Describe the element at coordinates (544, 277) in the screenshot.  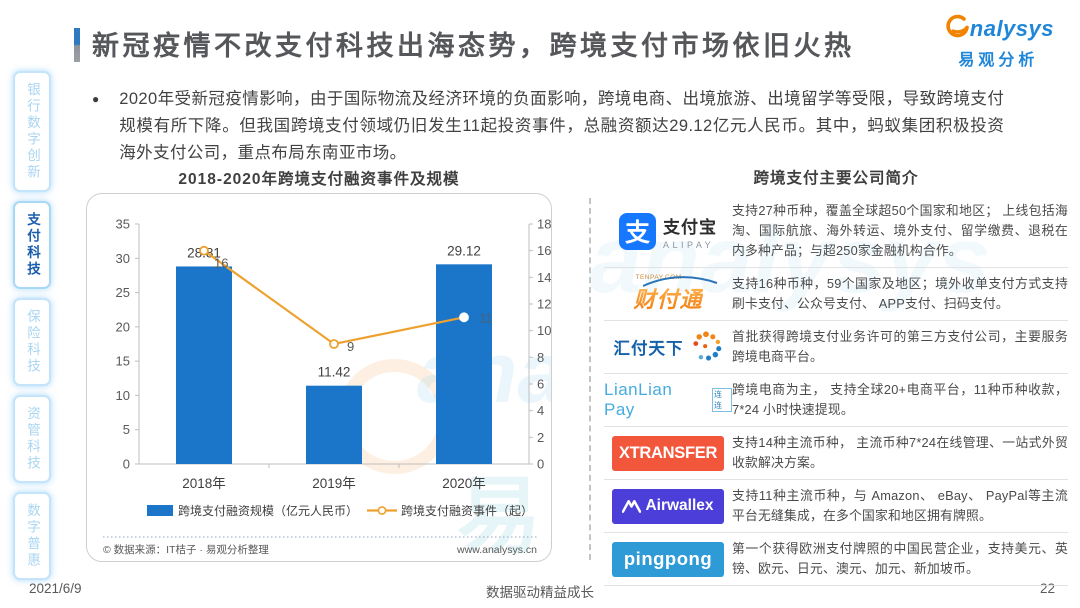
I see `svg-text: 14` at that location.